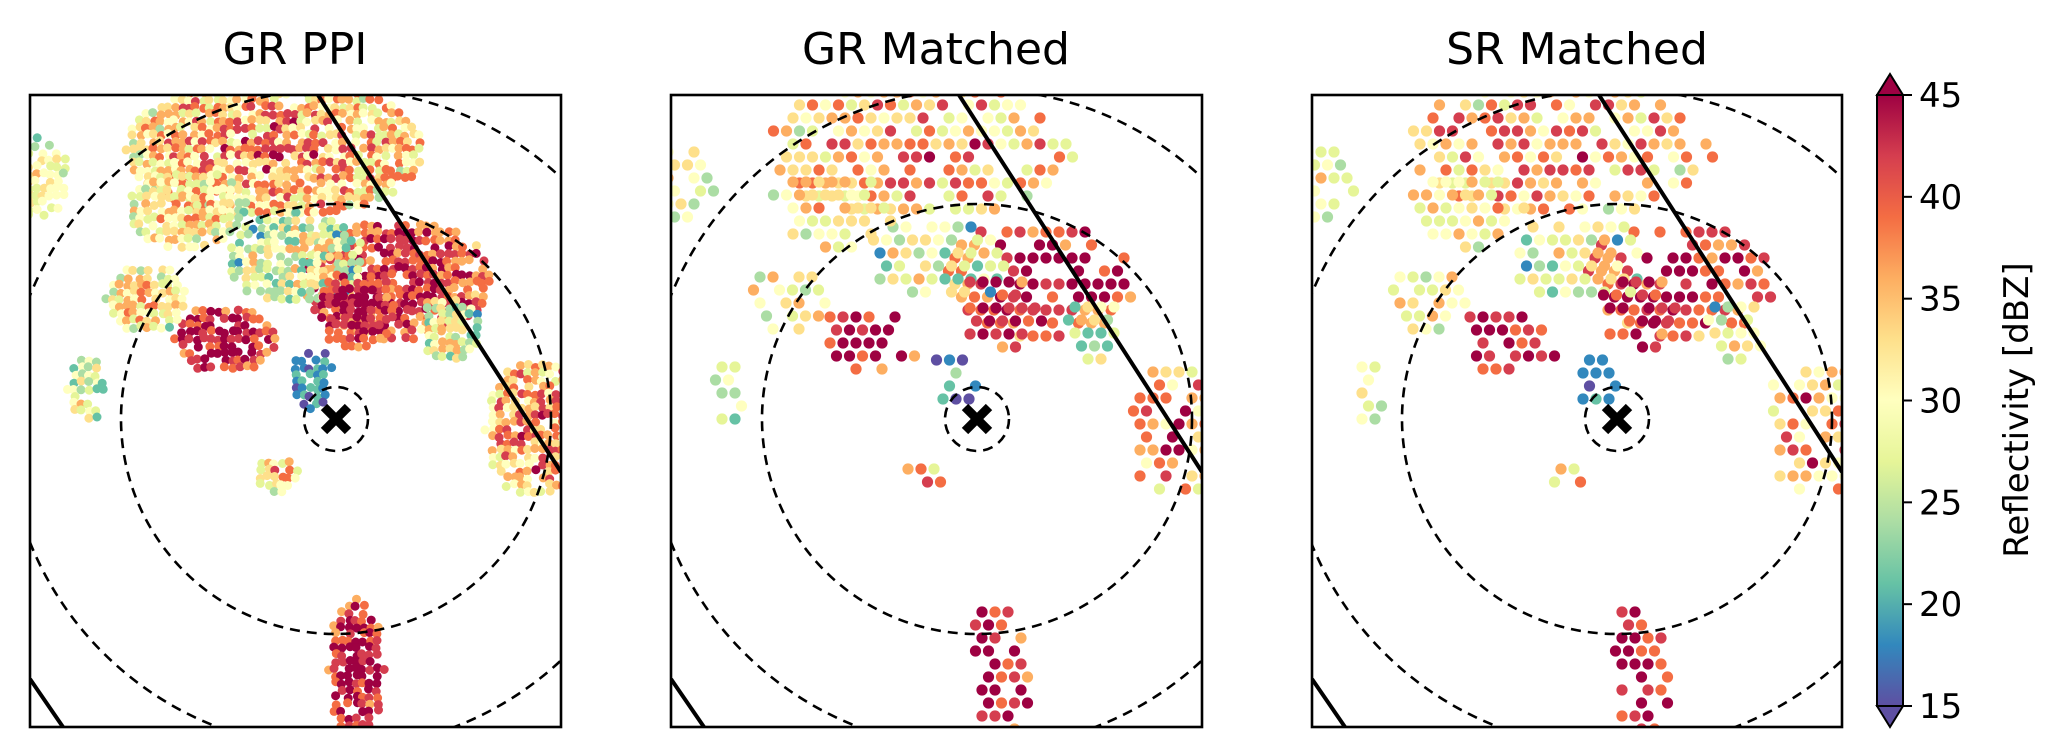 The image size is (2062, 755). Describe the element at coordinates (1890, 717) in the screenshot. I see `colorbar-extend-min` at that location.